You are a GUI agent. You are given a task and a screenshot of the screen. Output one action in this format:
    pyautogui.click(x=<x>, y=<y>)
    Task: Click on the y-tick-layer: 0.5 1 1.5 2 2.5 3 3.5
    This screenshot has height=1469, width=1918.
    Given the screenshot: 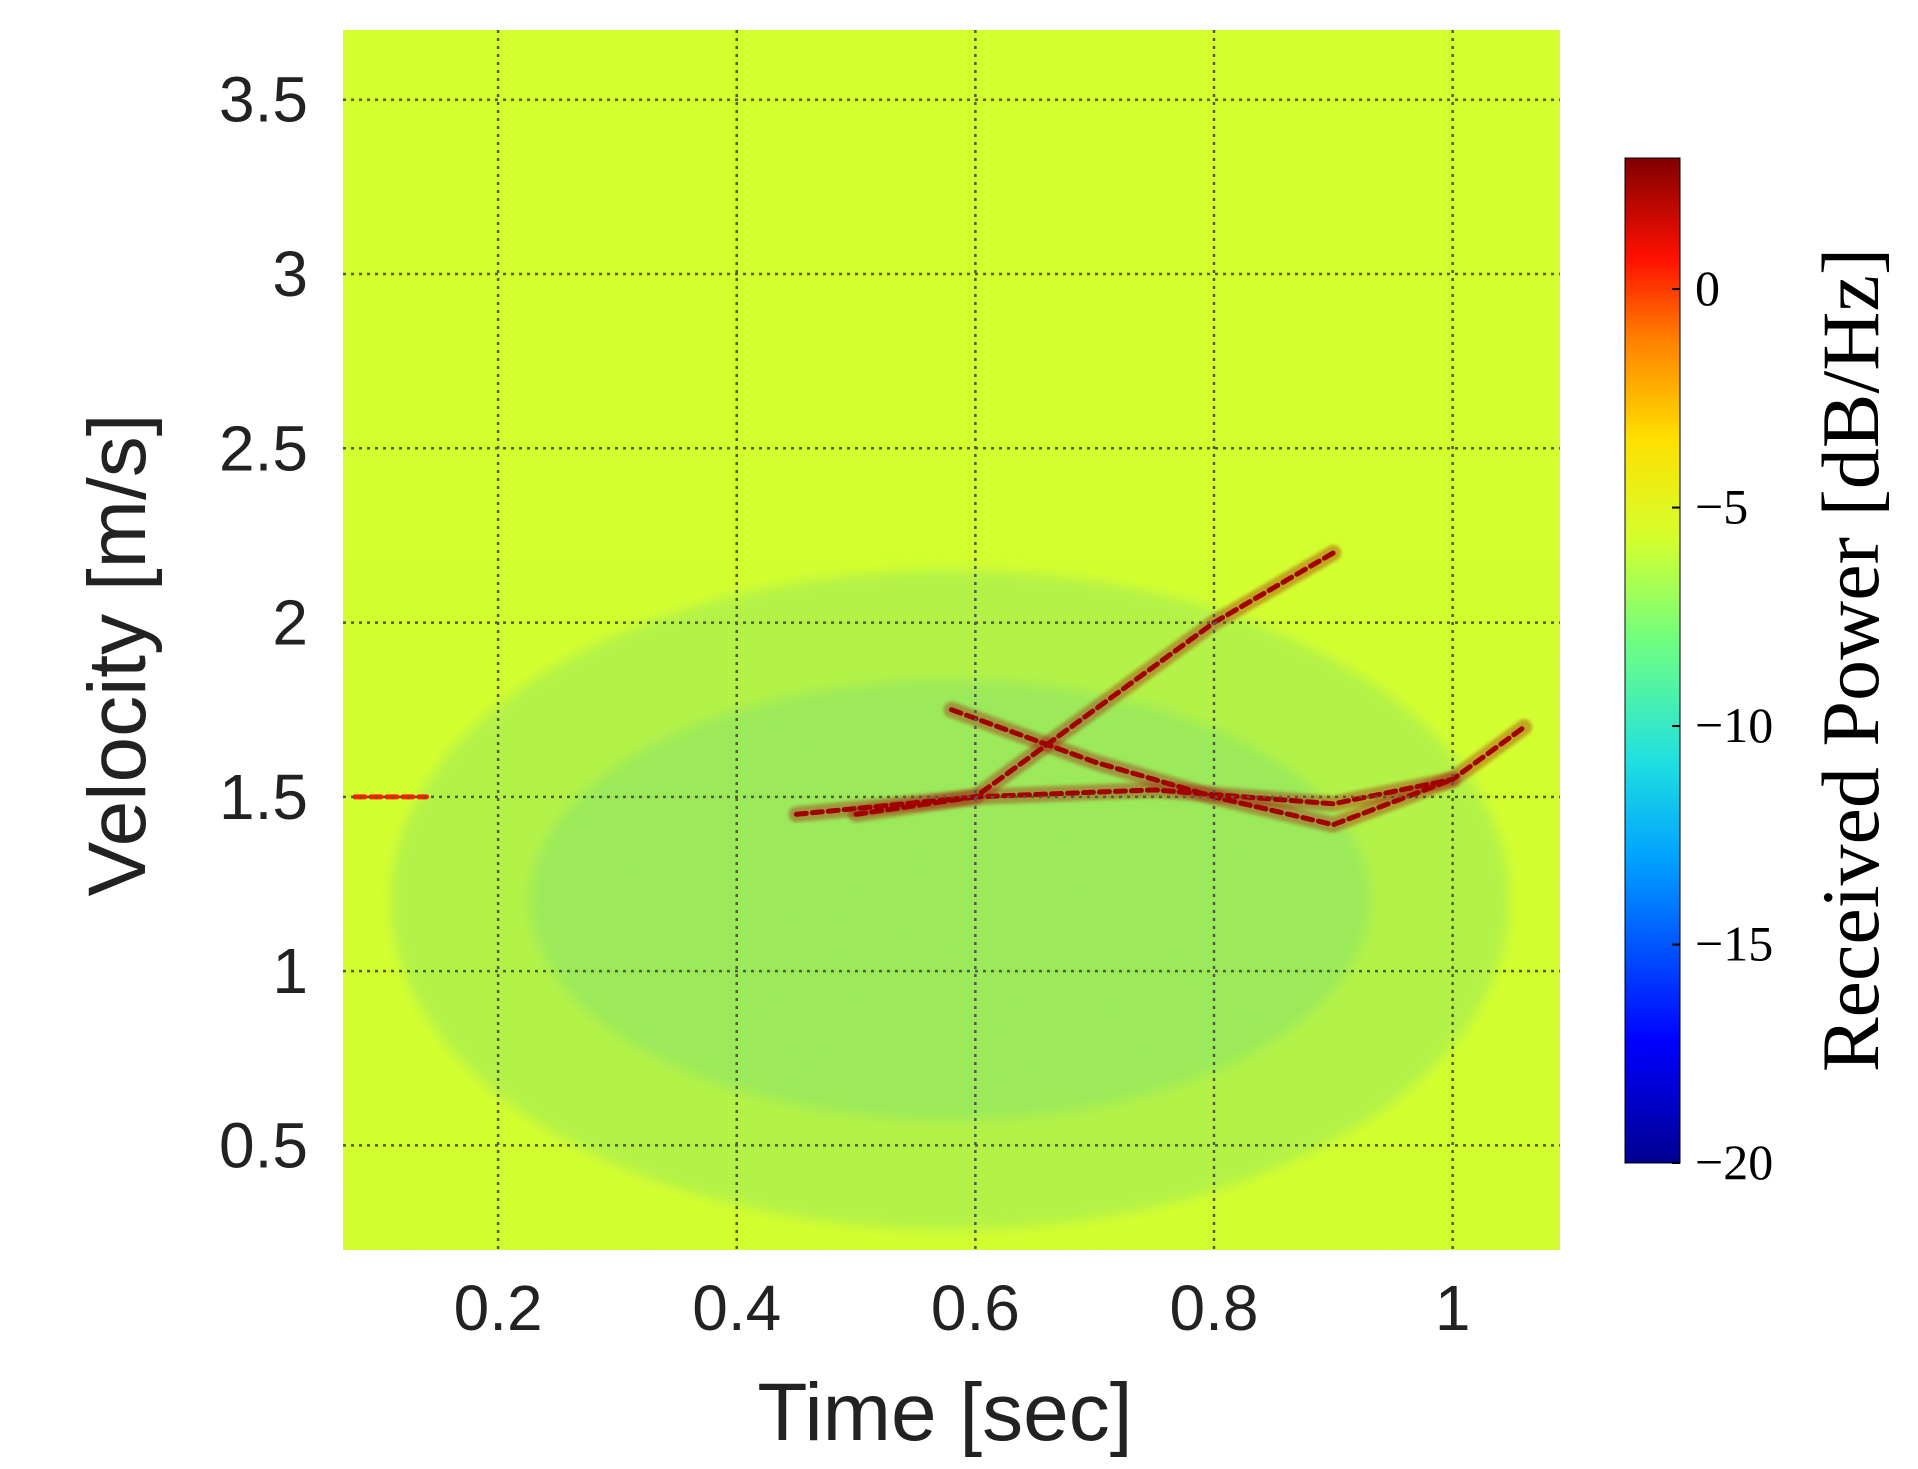 What is the action you would take?
    pyautogui.click(x=263, y=623)
    